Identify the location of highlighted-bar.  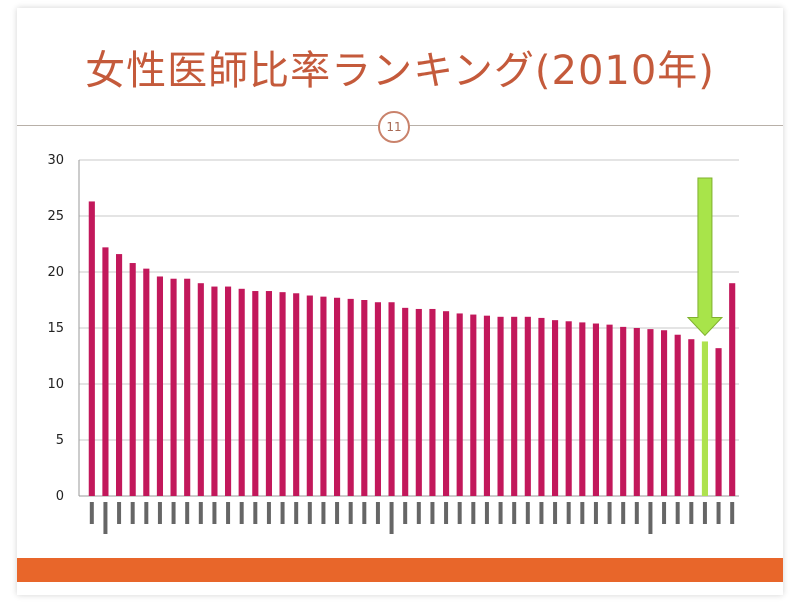
(705, 418).